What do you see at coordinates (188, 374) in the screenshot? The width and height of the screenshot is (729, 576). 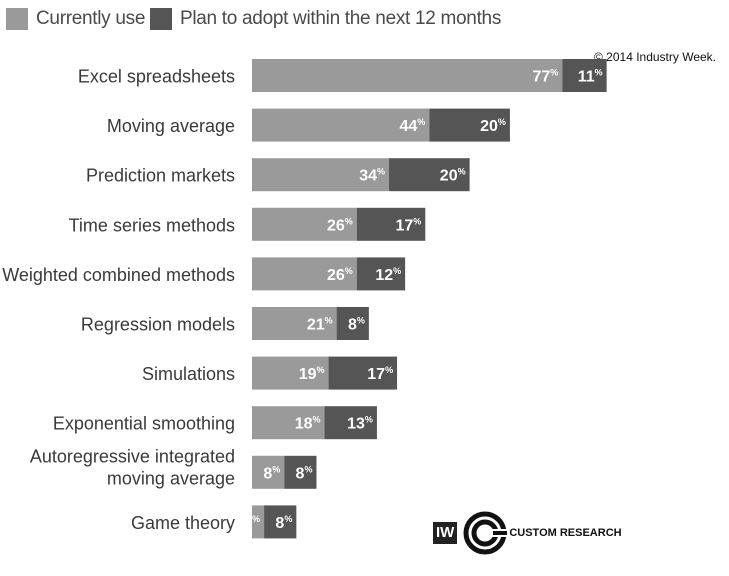 I see `category-label-6: Simulations` at bounding box center [188, 374].